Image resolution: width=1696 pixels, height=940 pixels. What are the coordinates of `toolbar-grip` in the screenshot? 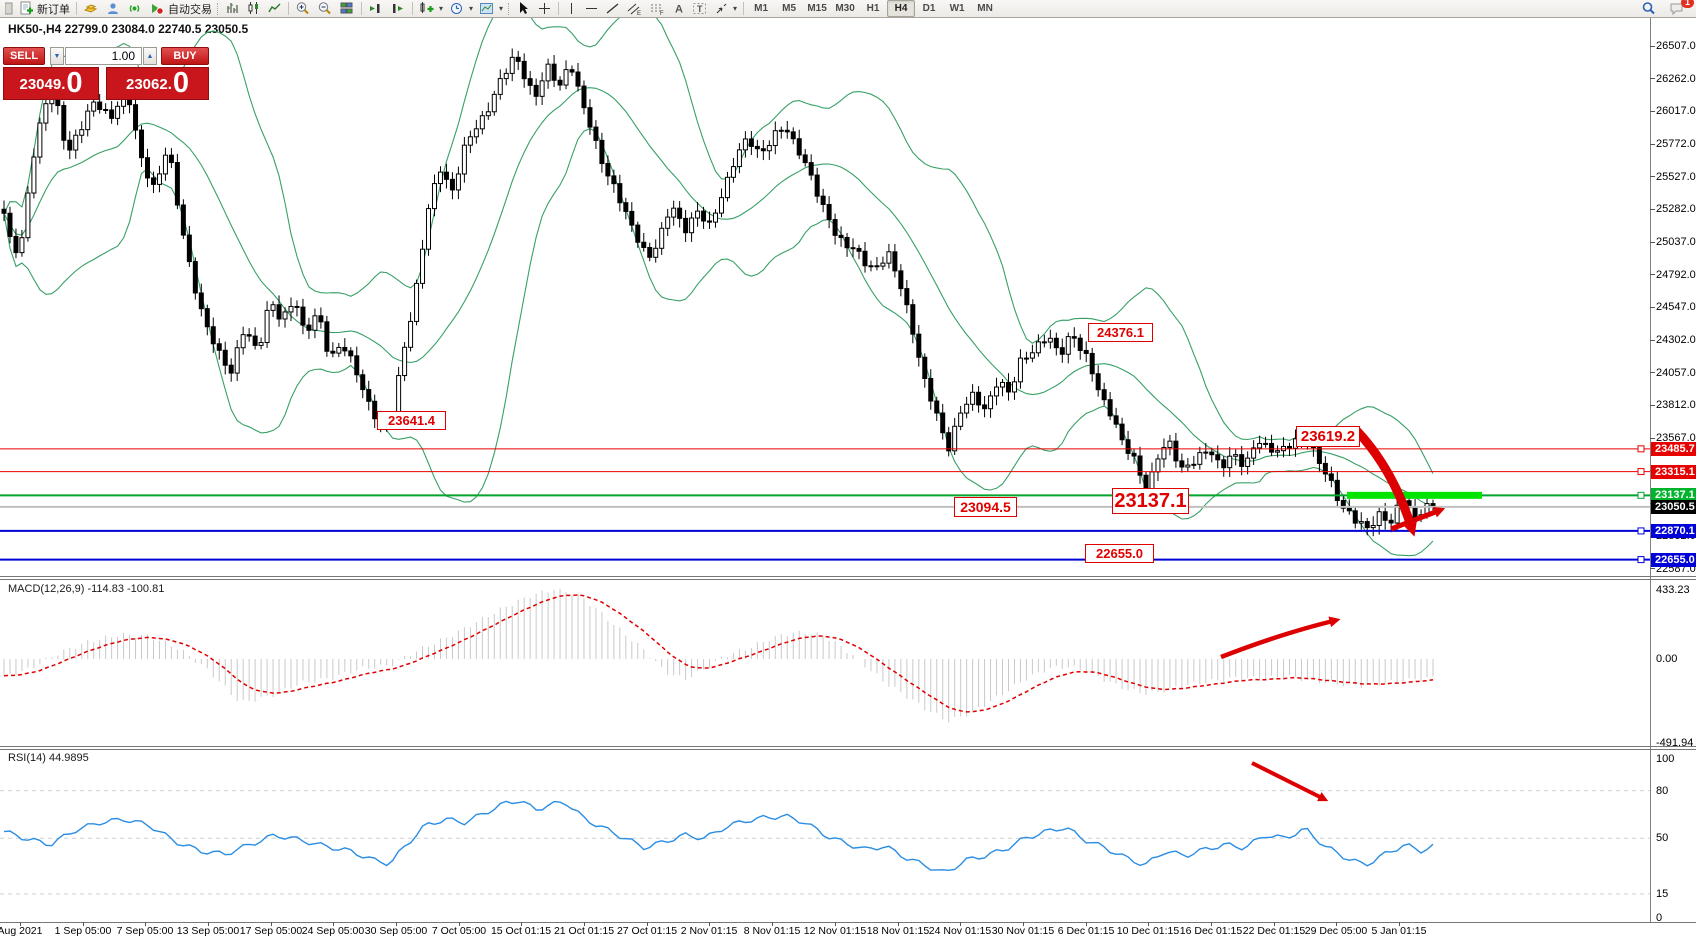 It's located at (218, 8).